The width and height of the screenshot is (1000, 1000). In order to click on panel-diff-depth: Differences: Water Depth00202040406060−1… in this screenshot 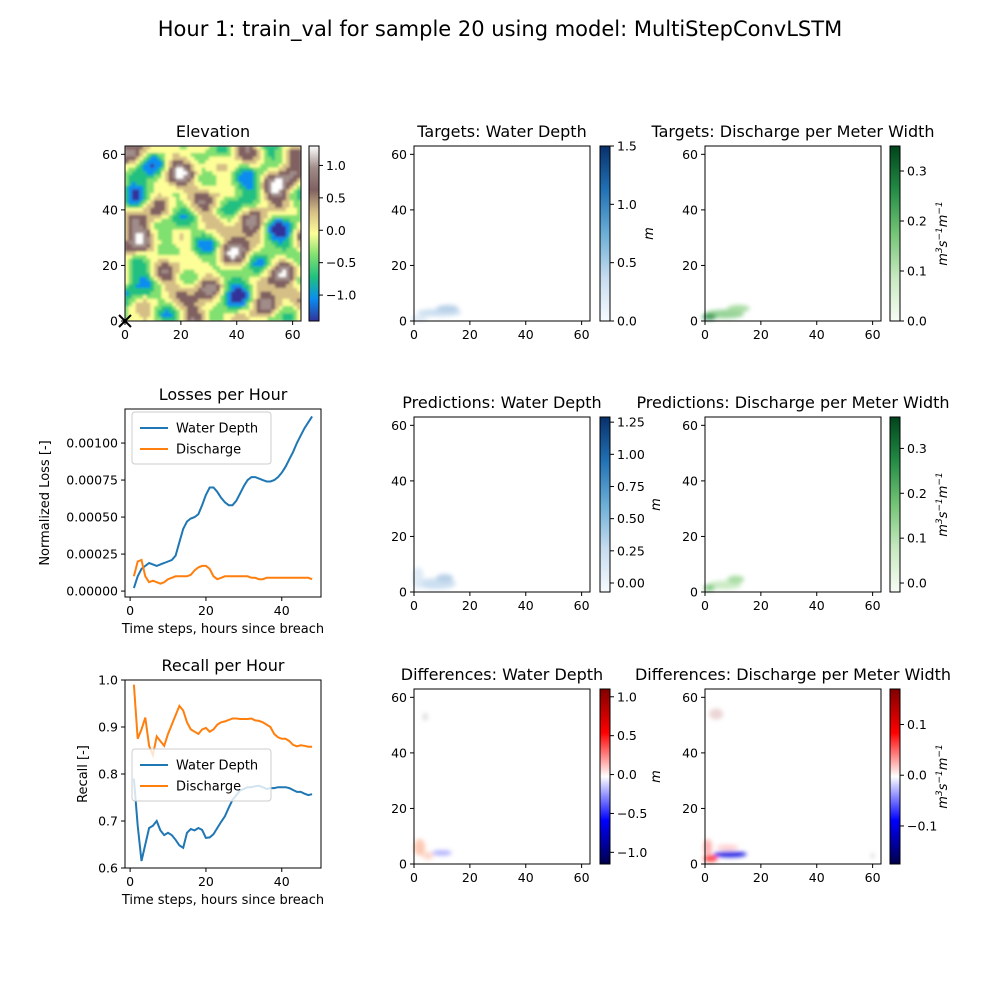, I will do `click(527, 775)`.